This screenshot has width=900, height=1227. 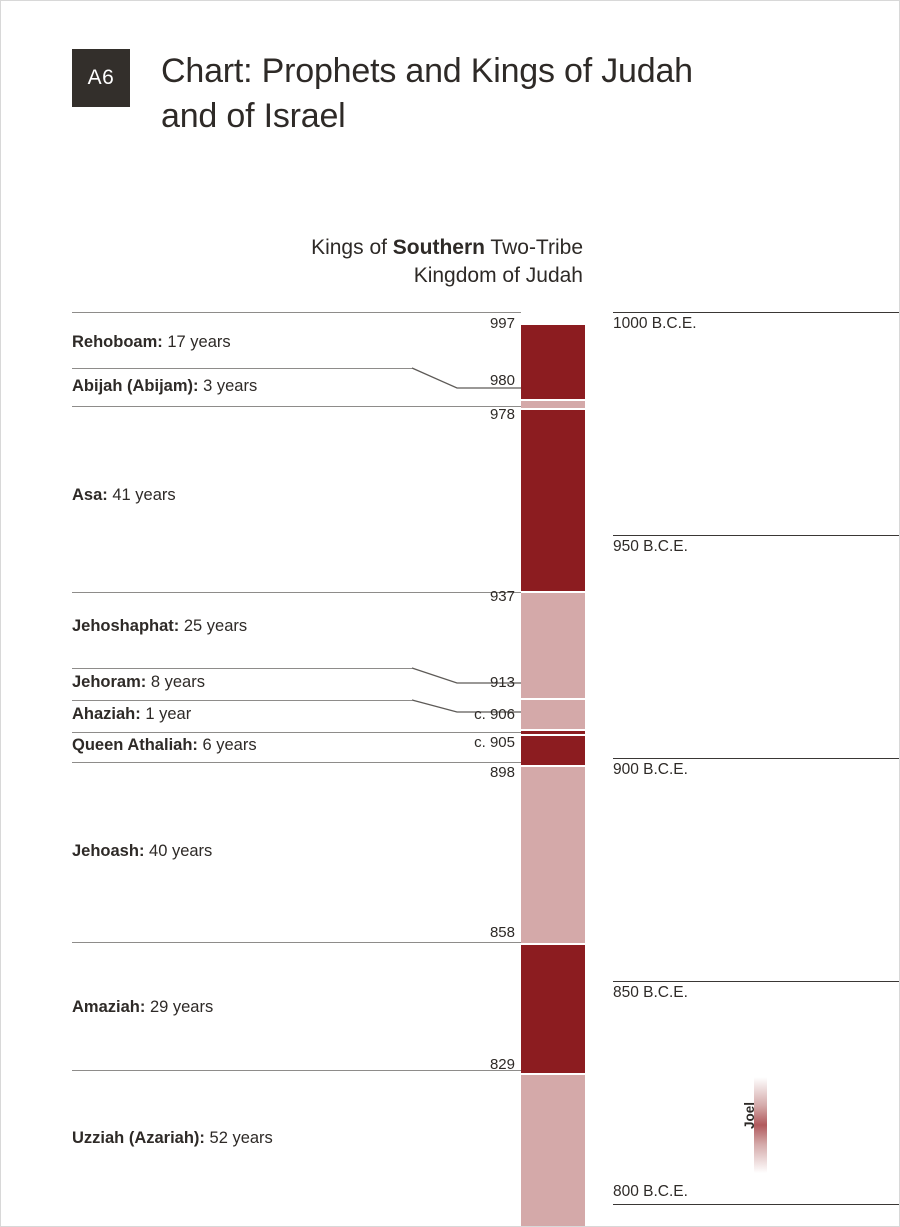 I want to click on reign-start-year: c. 905, so click(x=494, y=742).